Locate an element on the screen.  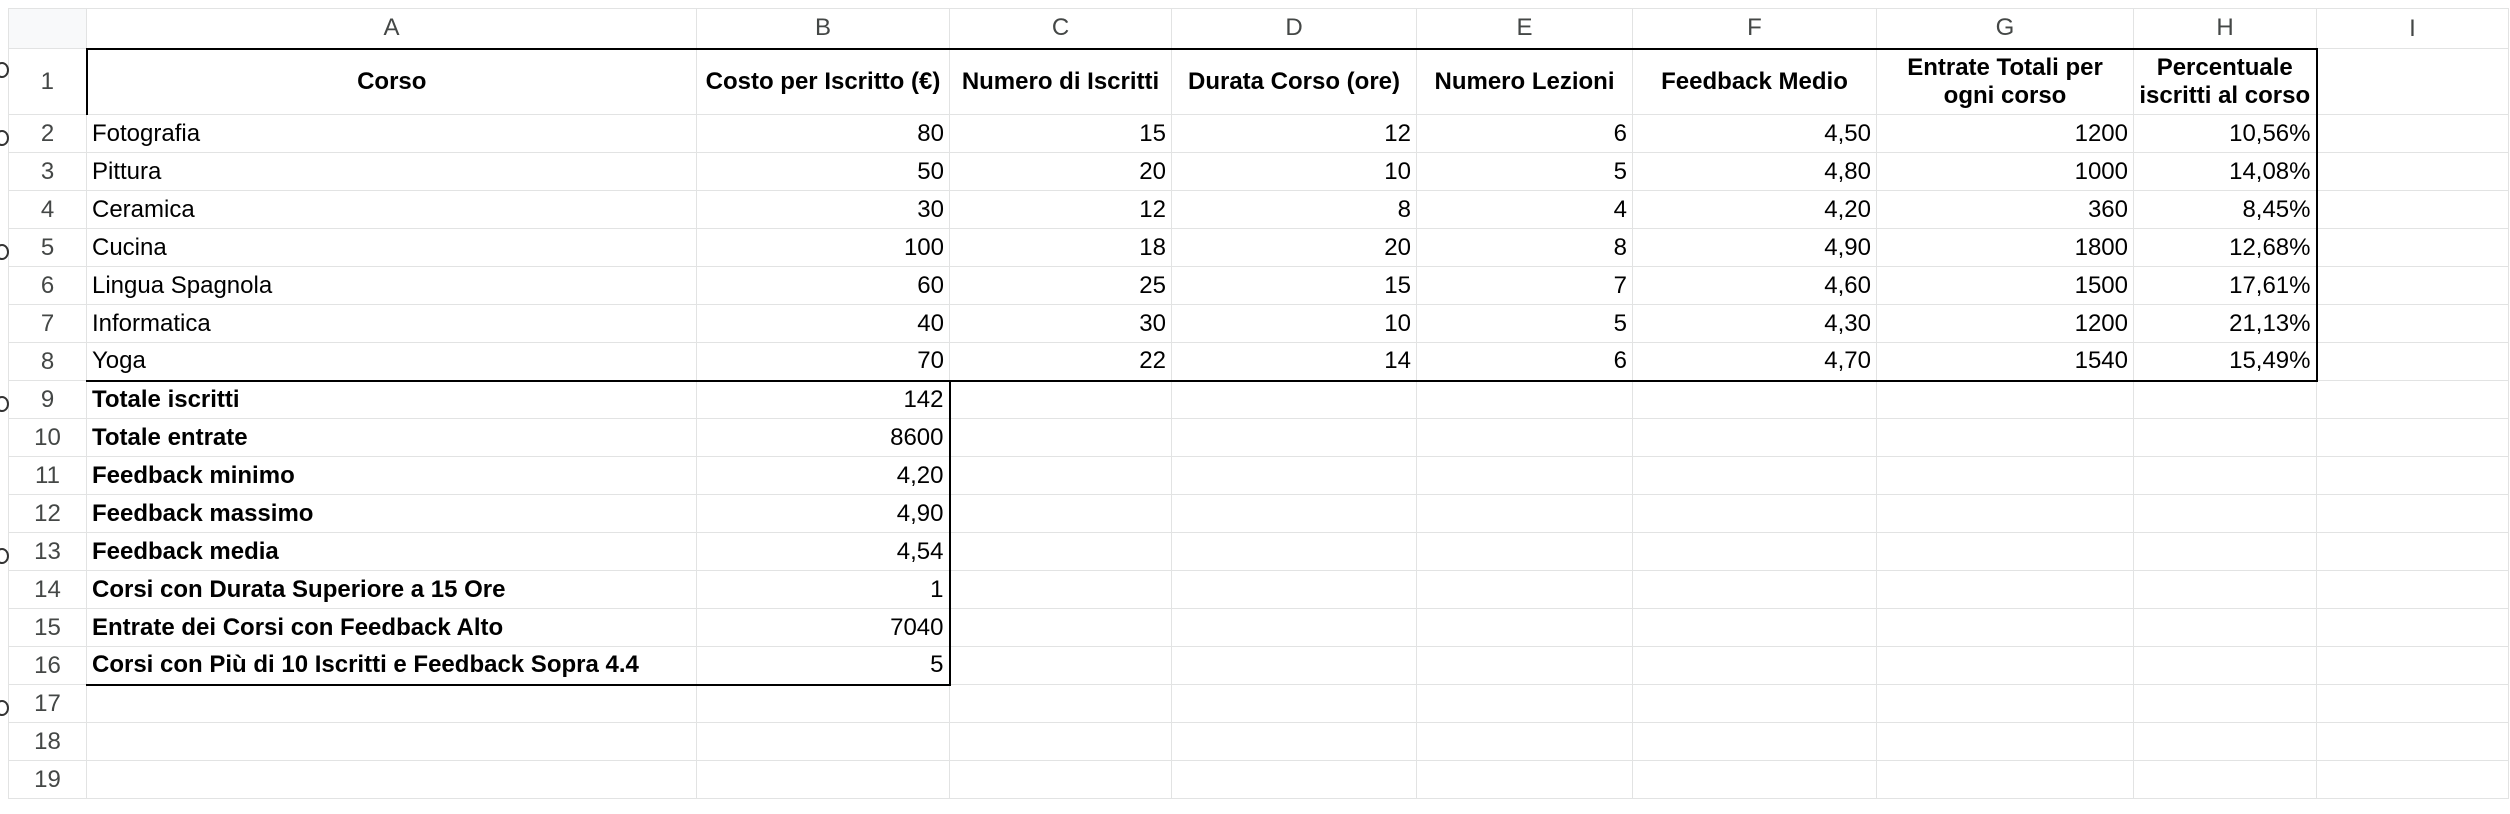
course-hours-cell: 20 is located at coordinates (1294, 247).